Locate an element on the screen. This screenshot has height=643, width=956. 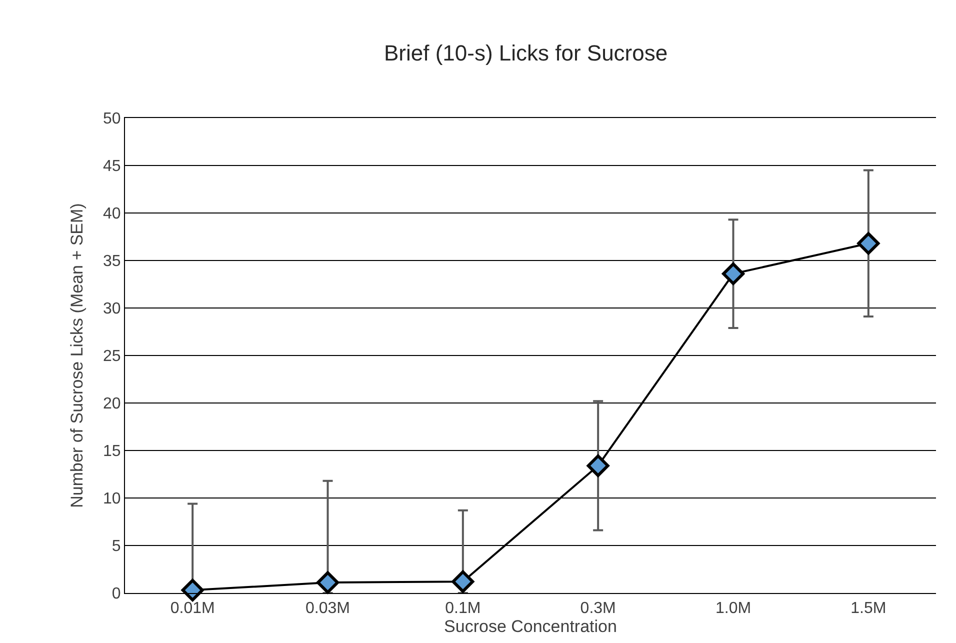
y-tick-label: 0 is located at coordinates (116, 594).